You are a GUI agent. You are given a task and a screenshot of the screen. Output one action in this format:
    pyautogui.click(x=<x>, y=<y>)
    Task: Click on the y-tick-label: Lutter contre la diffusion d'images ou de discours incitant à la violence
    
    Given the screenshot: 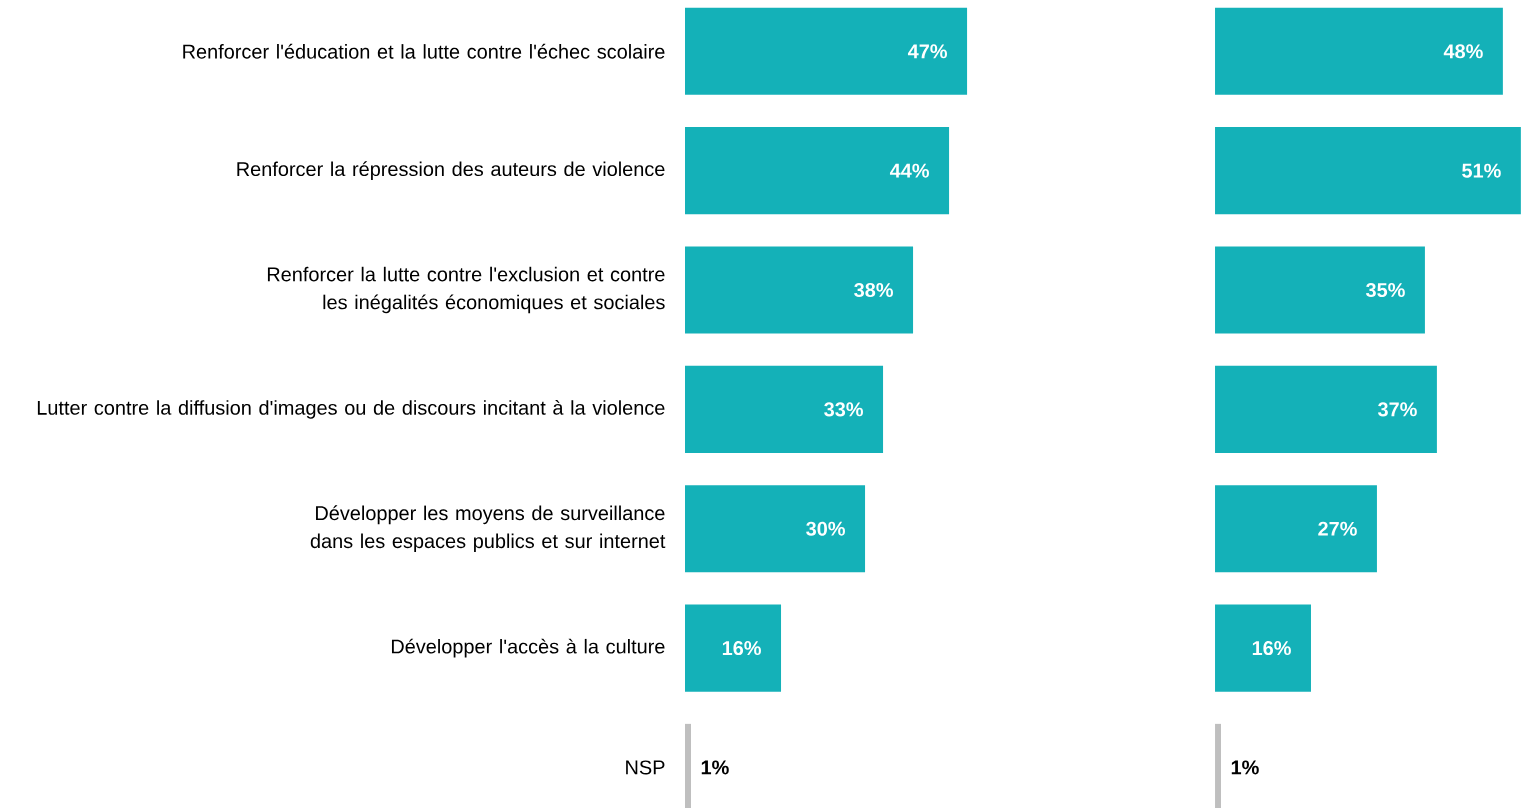 What is the action you would take?
    pyautogui.click(x=351, y=409)
    